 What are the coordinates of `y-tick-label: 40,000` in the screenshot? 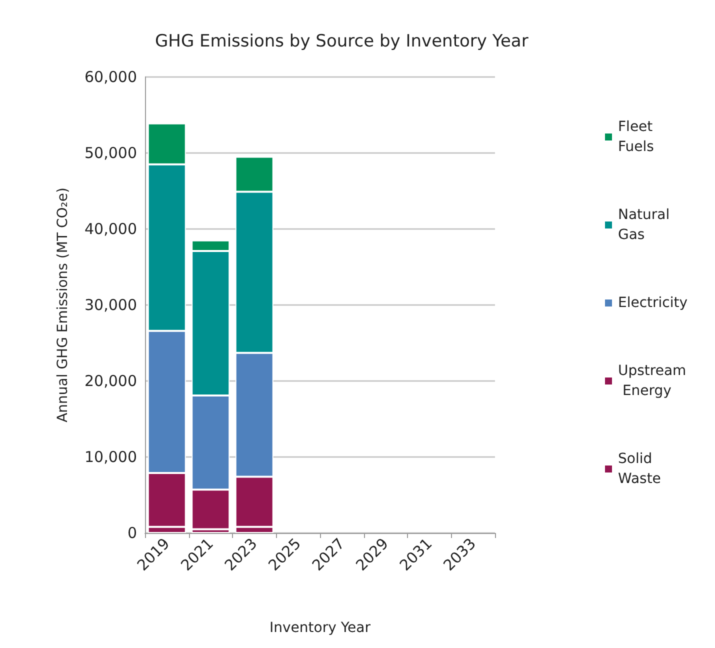 It's located at (110, 229).